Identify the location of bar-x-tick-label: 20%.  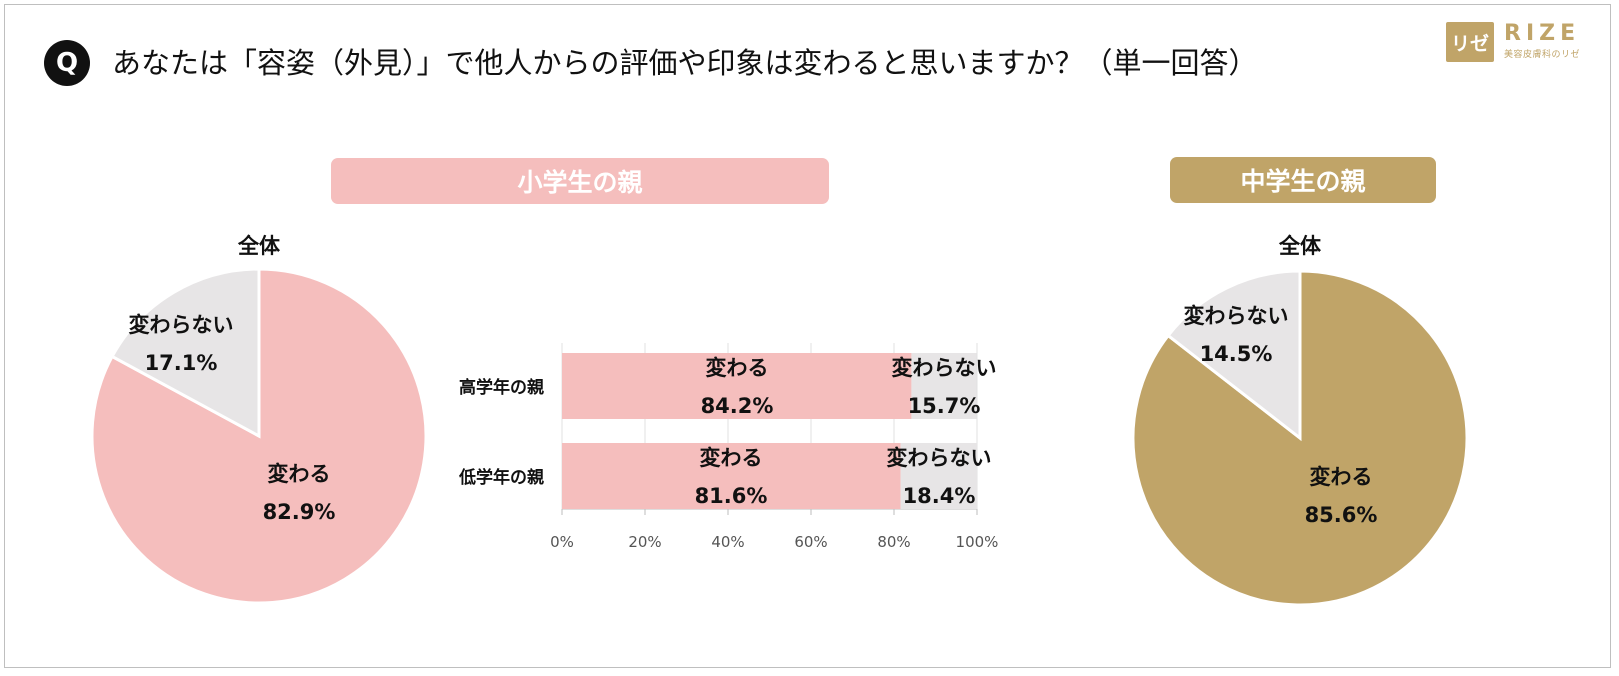
(644, 542).